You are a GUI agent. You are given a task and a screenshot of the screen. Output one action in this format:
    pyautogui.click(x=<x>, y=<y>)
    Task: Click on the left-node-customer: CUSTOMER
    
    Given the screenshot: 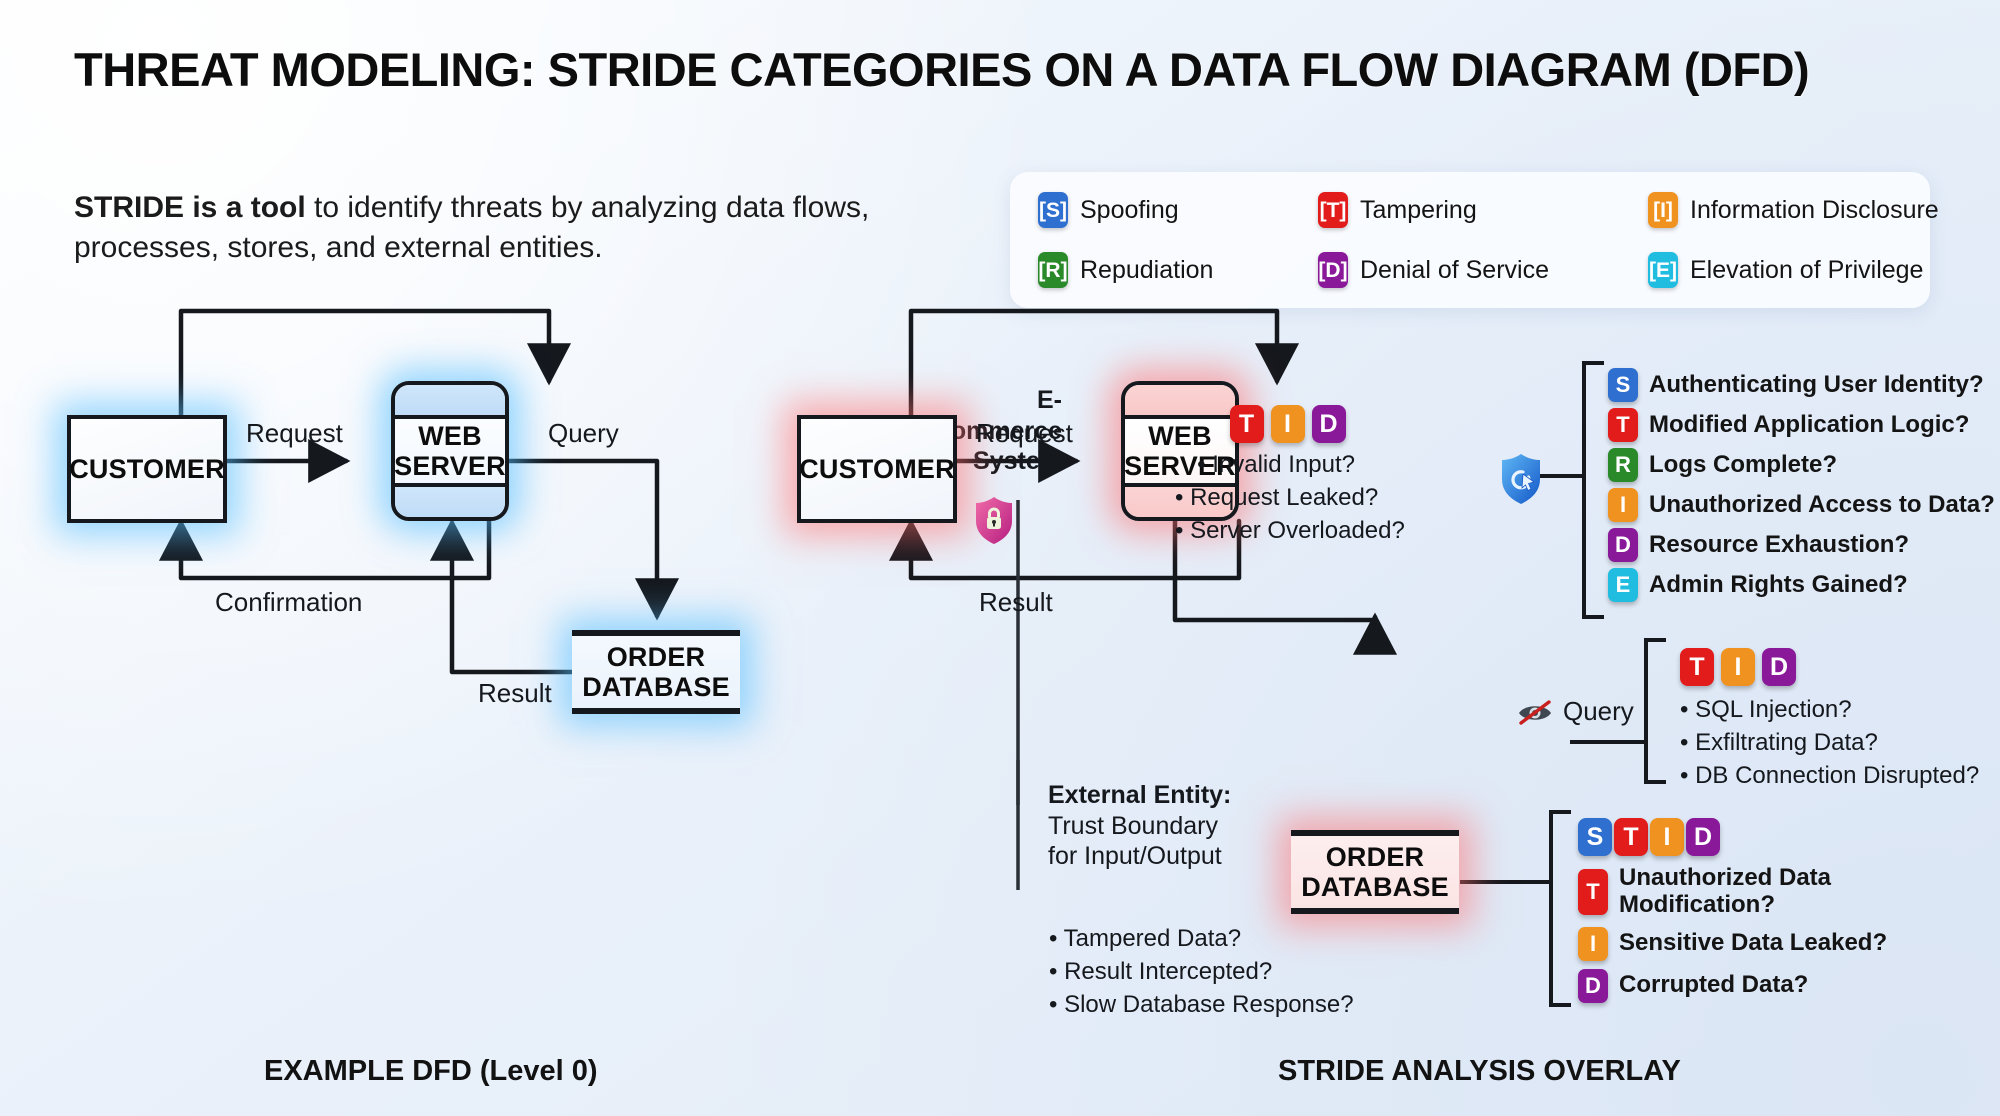 What is the action you would take?
    pyautogui.click(x=147, y=469)
    